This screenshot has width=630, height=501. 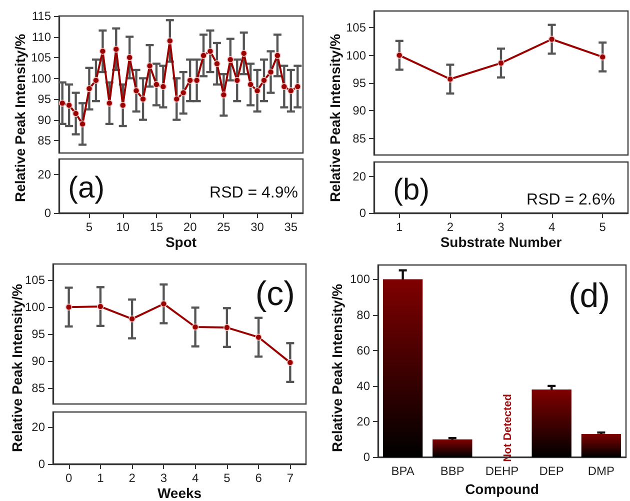 I want to click on x-axis-title: Spot, so click(x=181, y=242).